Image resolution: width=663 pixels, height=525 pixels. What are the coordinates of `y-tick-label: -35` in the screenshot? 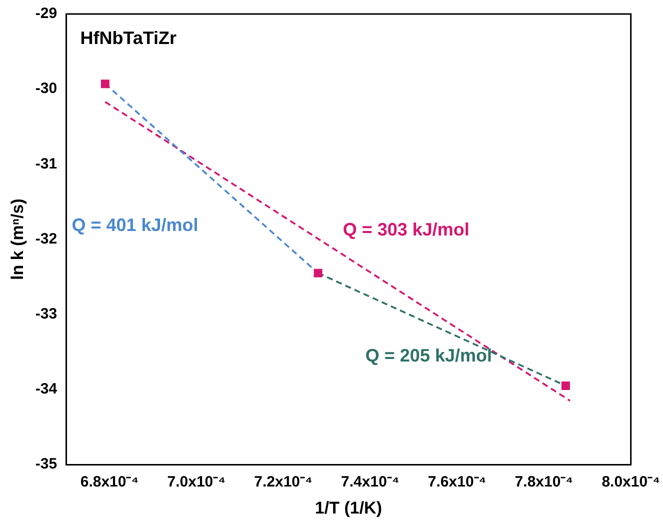 It's located at (46, 464).